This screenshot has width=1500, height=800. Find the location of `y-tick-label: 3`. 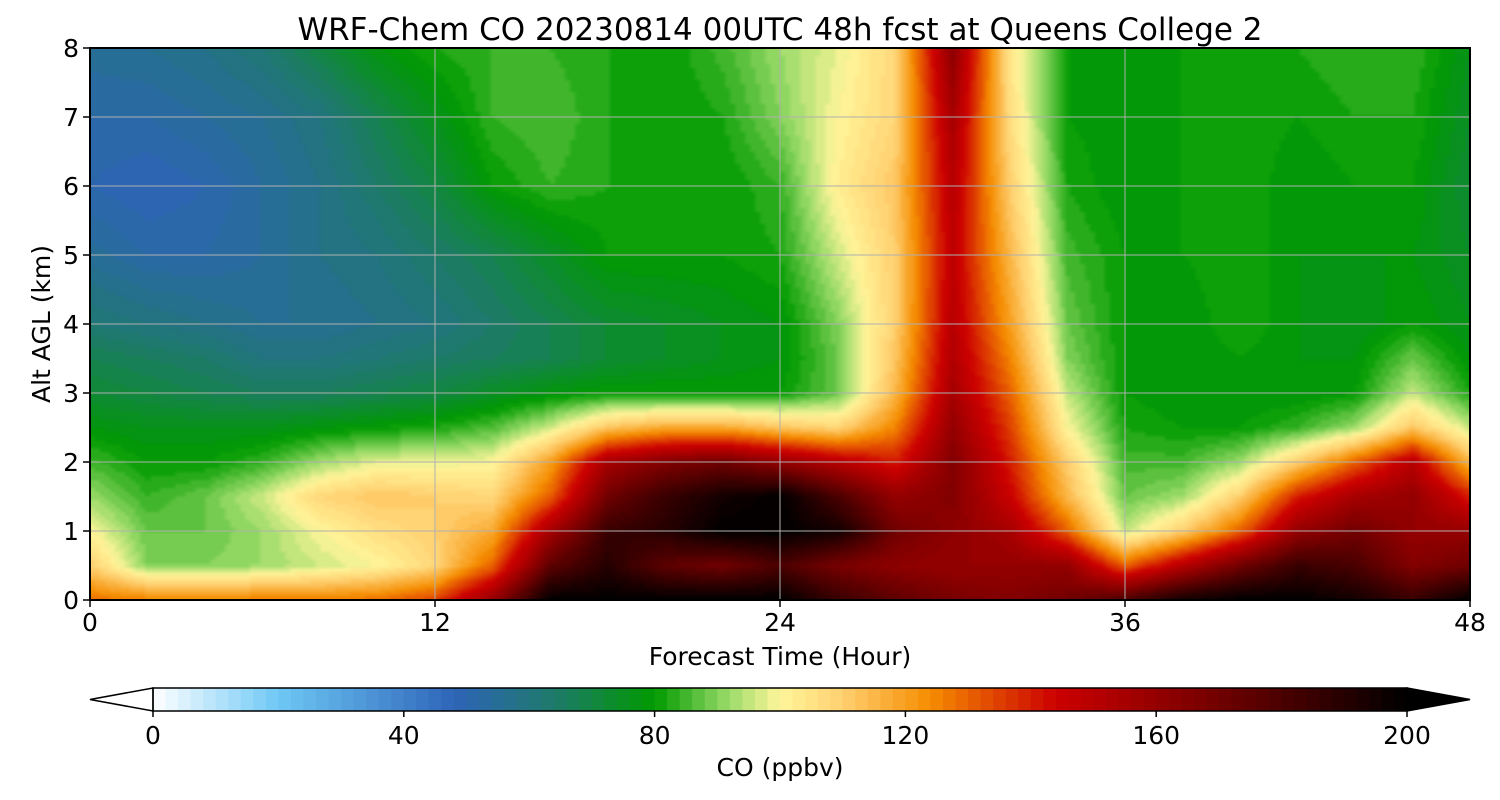

y-tick-label: 3 is located at coordinates (71, 393).